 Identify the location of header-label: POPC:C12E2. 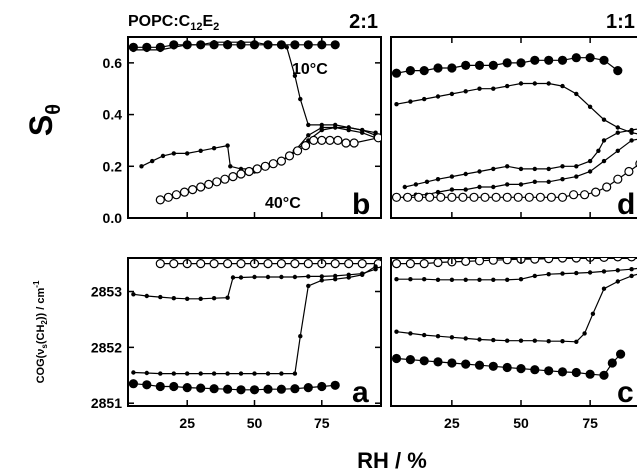
(173, 23).